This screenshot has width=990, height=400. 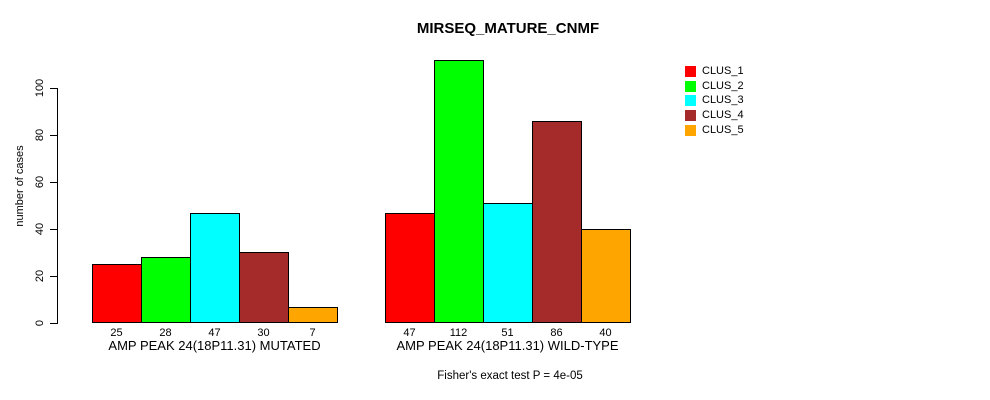 I want to click on y-axis-title: number of cases, so click(x=20, y=186).